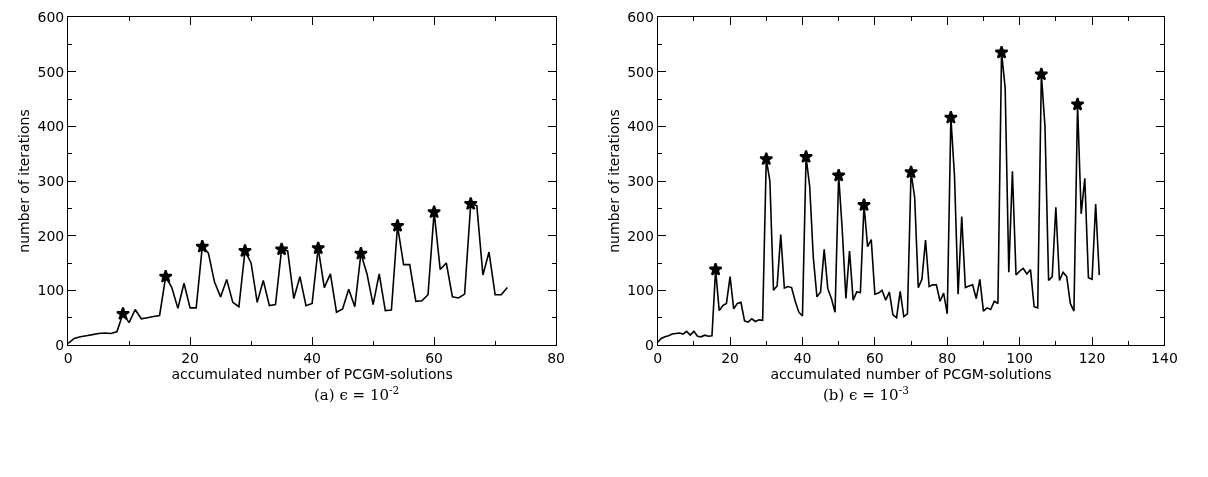 The width and height of the screenshot is (1208, 477). Describe the element at coordinates (1092, 357) in the screenshot. I see `x-tick-label: 120` at that location.